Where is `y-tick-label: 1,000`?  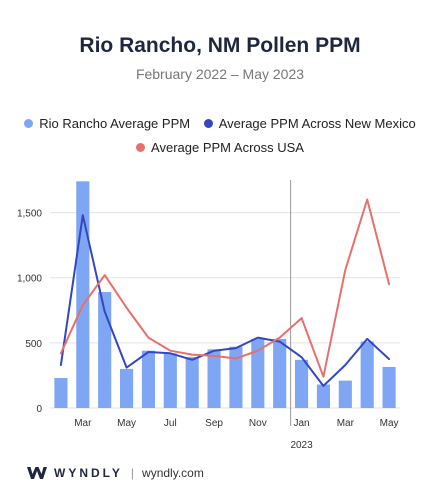 y-tick-label: 1,000 is located at coordinates (29, 279).